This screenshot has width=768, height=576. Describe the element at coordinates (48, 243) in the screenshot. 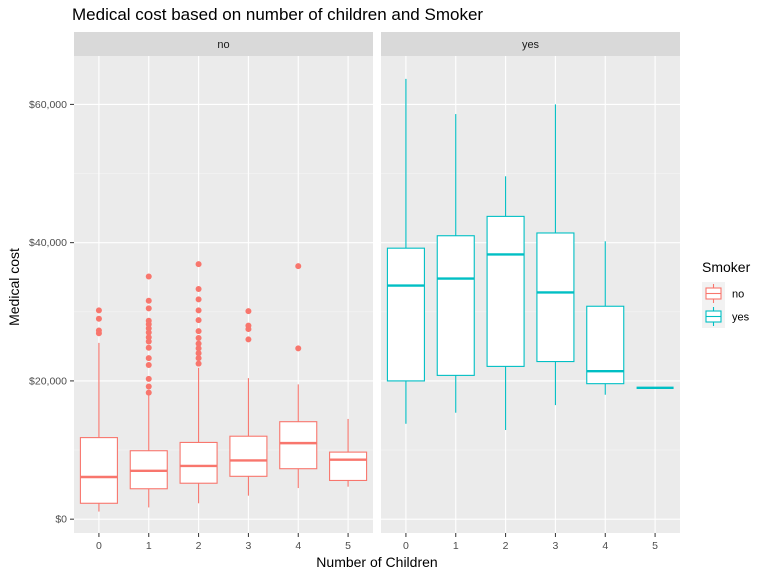

I see `y-tick-label: $40,000` at that location.